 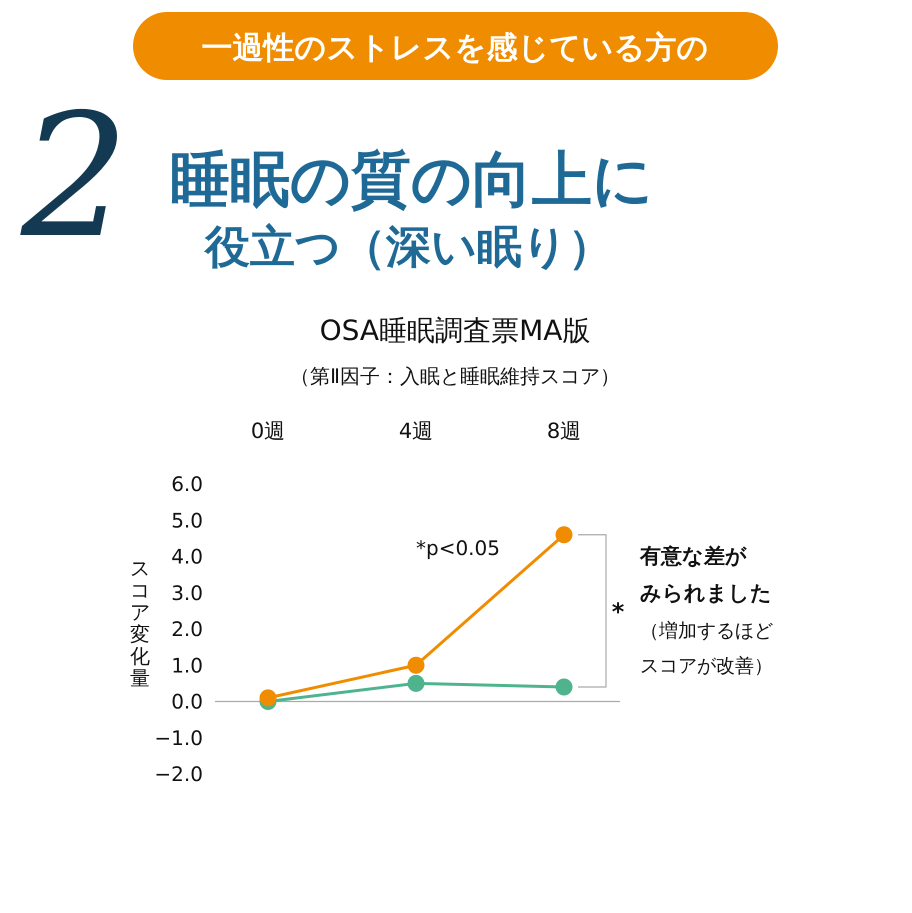 I want to click on x-tick-label: 0週, so click(x=268, y=431).